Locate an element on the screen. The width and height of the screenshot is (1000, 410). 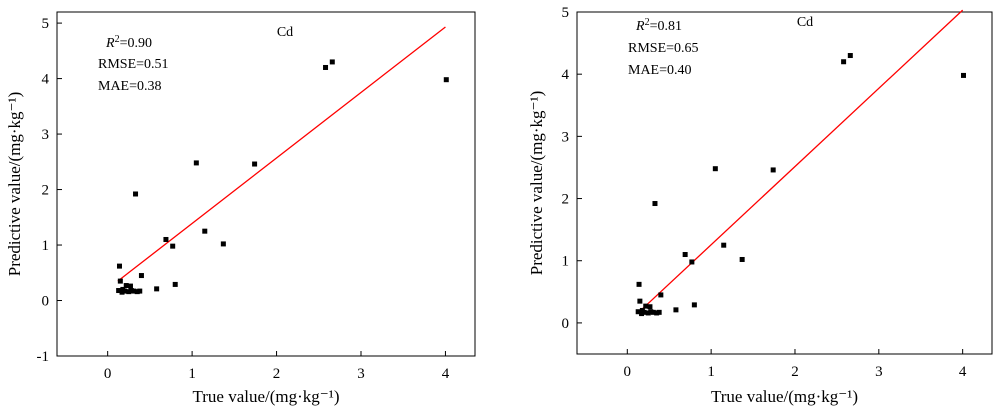
r-squared-value: =0.90 is located at coordinates (136, 43).